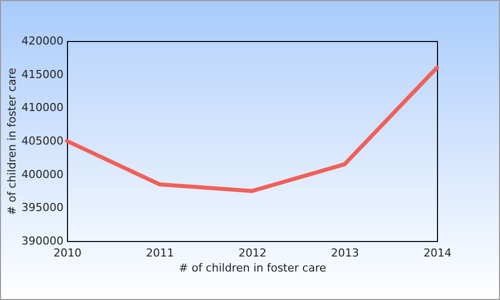  I want to click on y-tick-label: 410000, so click(43, 107).